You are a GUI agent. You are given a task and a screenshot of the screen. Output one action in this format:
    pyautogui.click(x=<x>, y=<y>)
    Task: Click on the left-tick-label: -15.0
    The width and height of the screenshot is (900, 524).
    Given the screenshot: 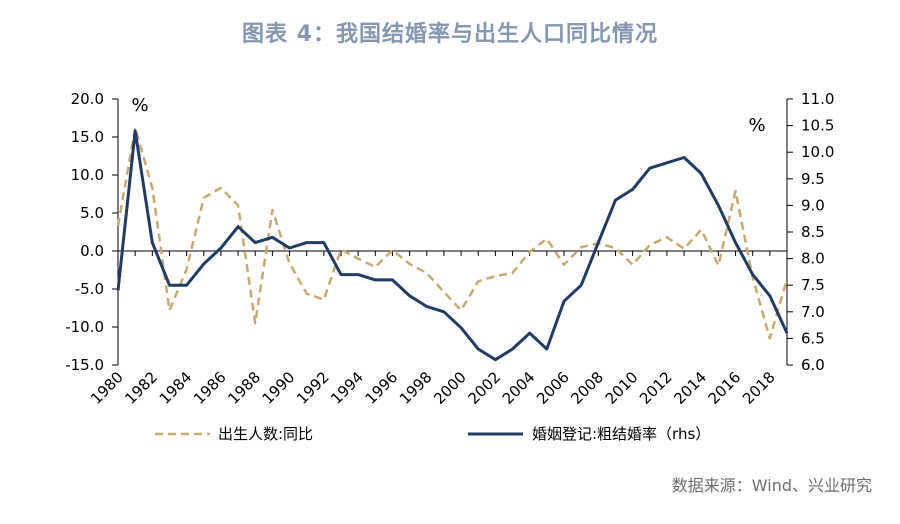 What is the action you would take?
    pyautogui.click(x=84, y=365)
    